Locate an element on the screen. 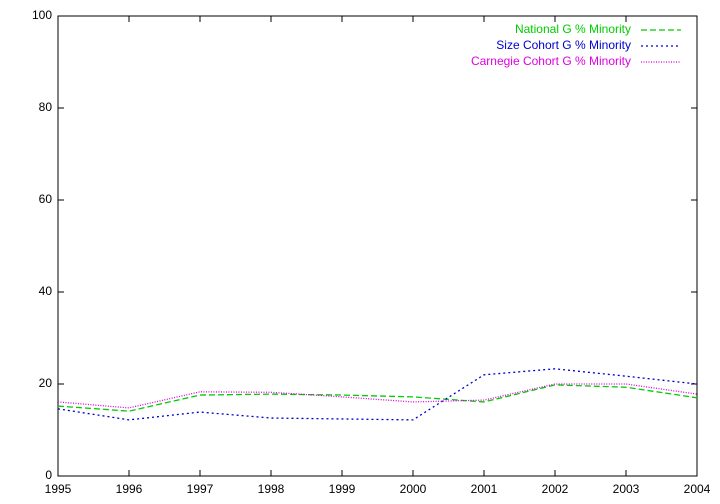 This screenshot has width=720, height=504. x-tick-label: 1997 is located at coordinates (200, 489).